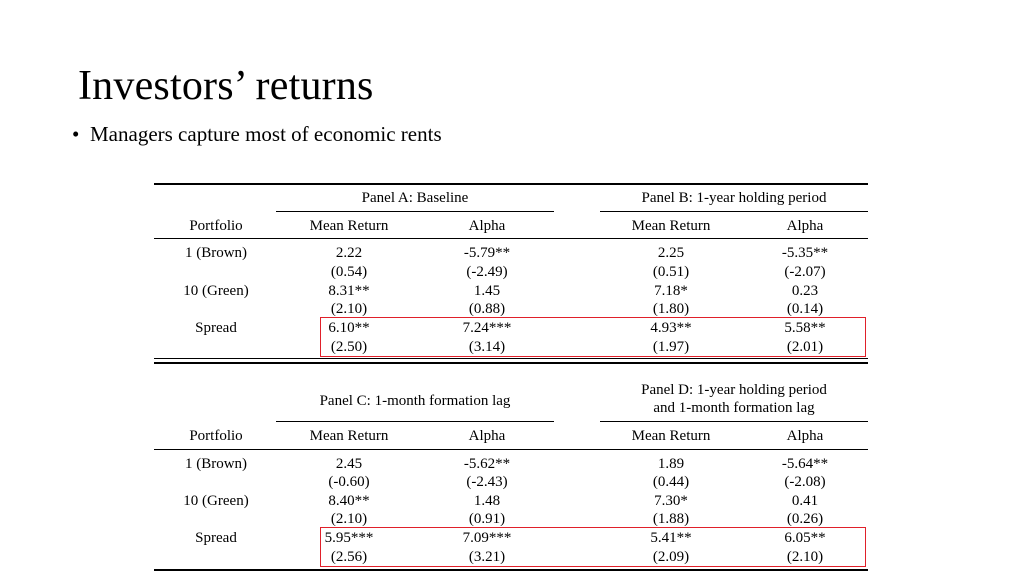 This screenshot has width=1024, height=576. What do you see at coordinates (487, 328) in the screenshot?
I see `table-cell: 7.24***` at bounding box center [487, 328].